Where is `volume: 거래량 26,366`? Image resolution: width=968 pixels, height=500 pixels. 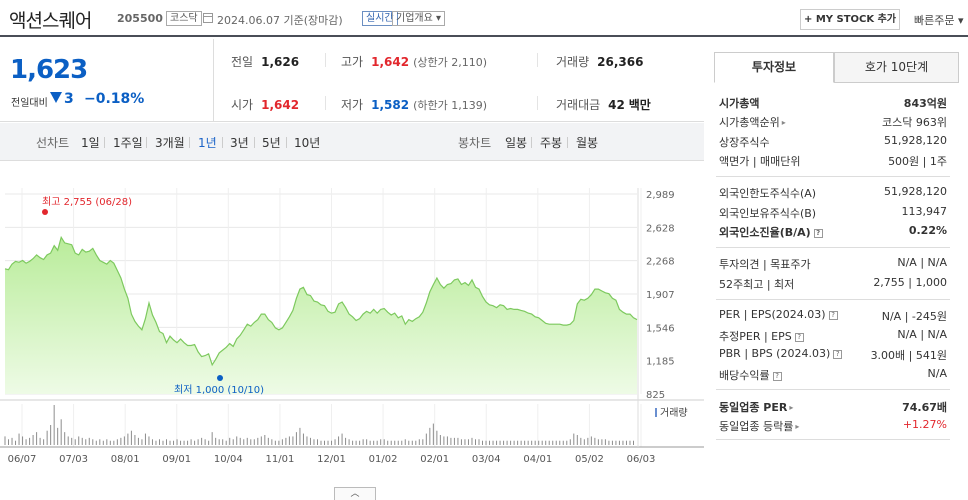
volume: 거래량 26,366 is located at coordinates (599, 61).